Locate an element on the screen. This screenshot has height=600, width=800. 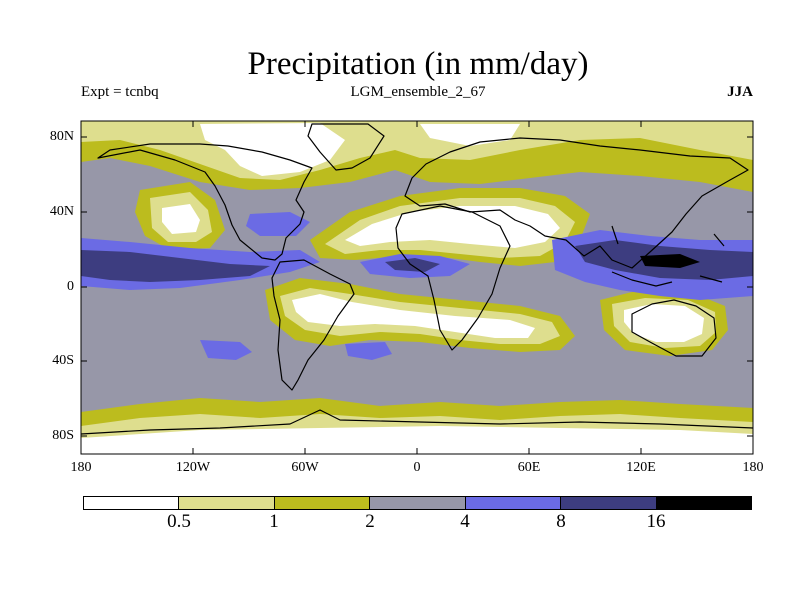
colorbar-label-8: 8 is located at coordinates (561, 521).